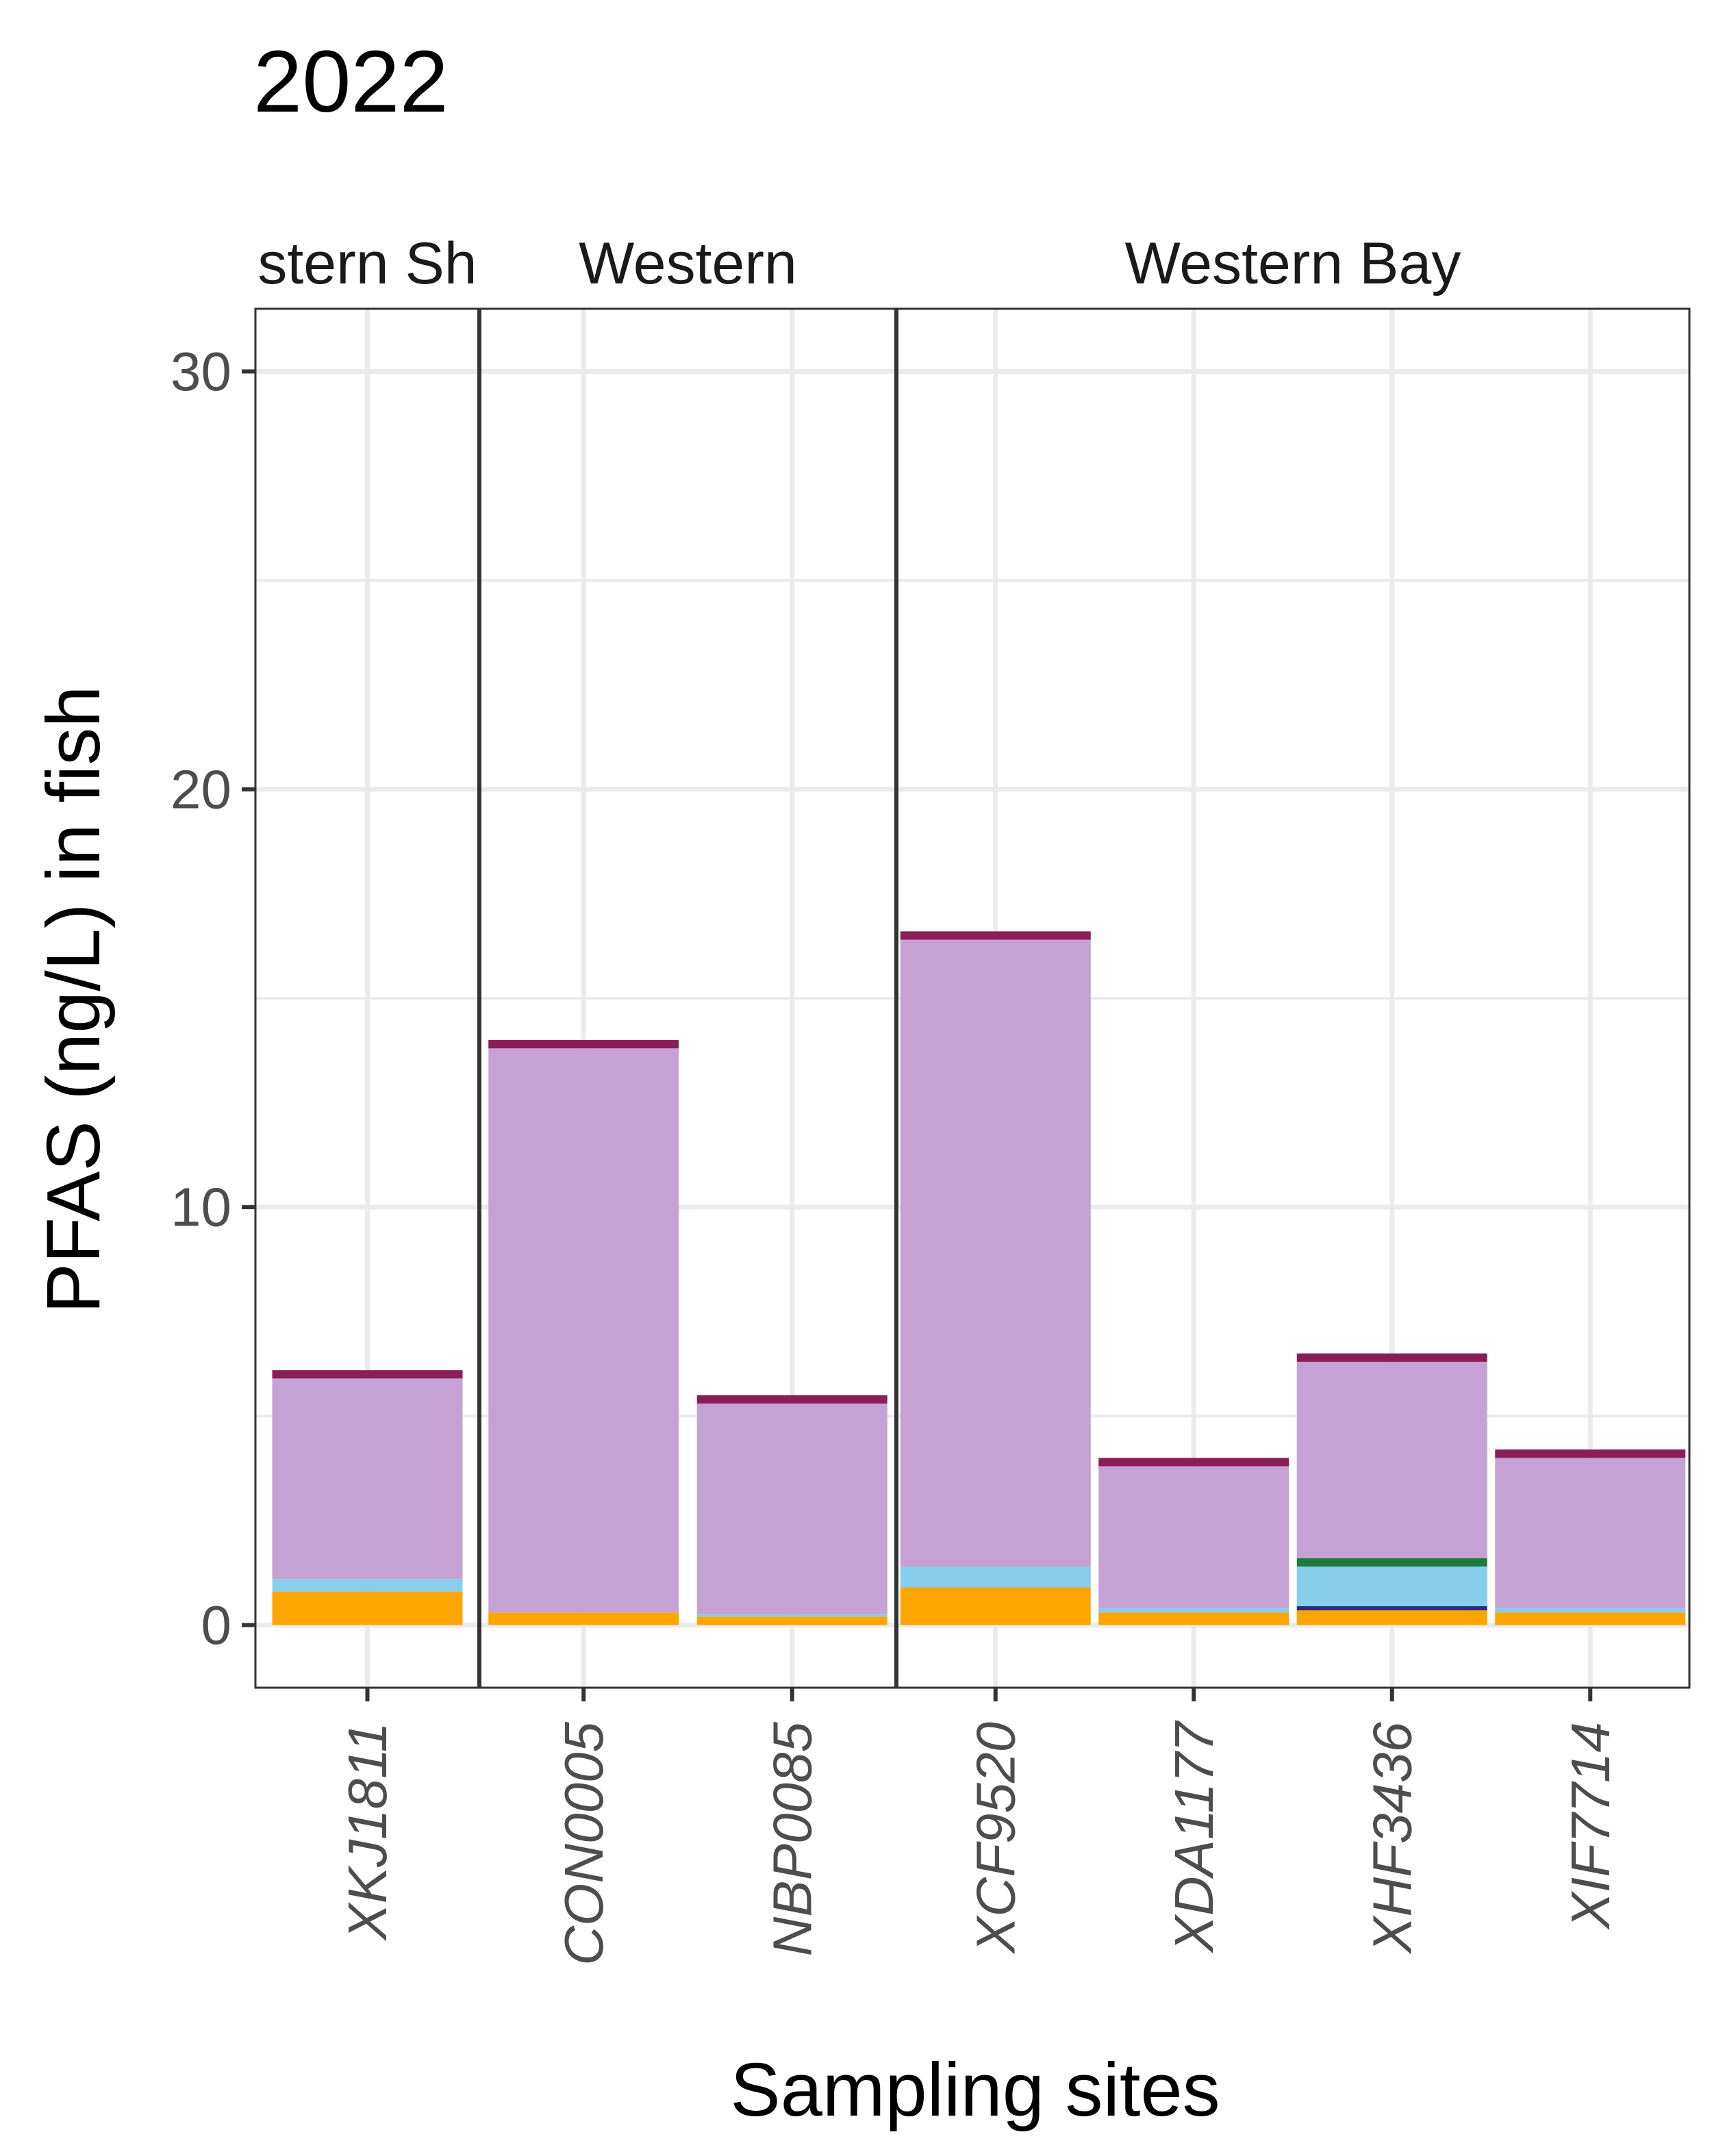 This screenshot has width=1725, height=2156. I want to click on x-tick-label: NBP0085, so click(791, 1839).